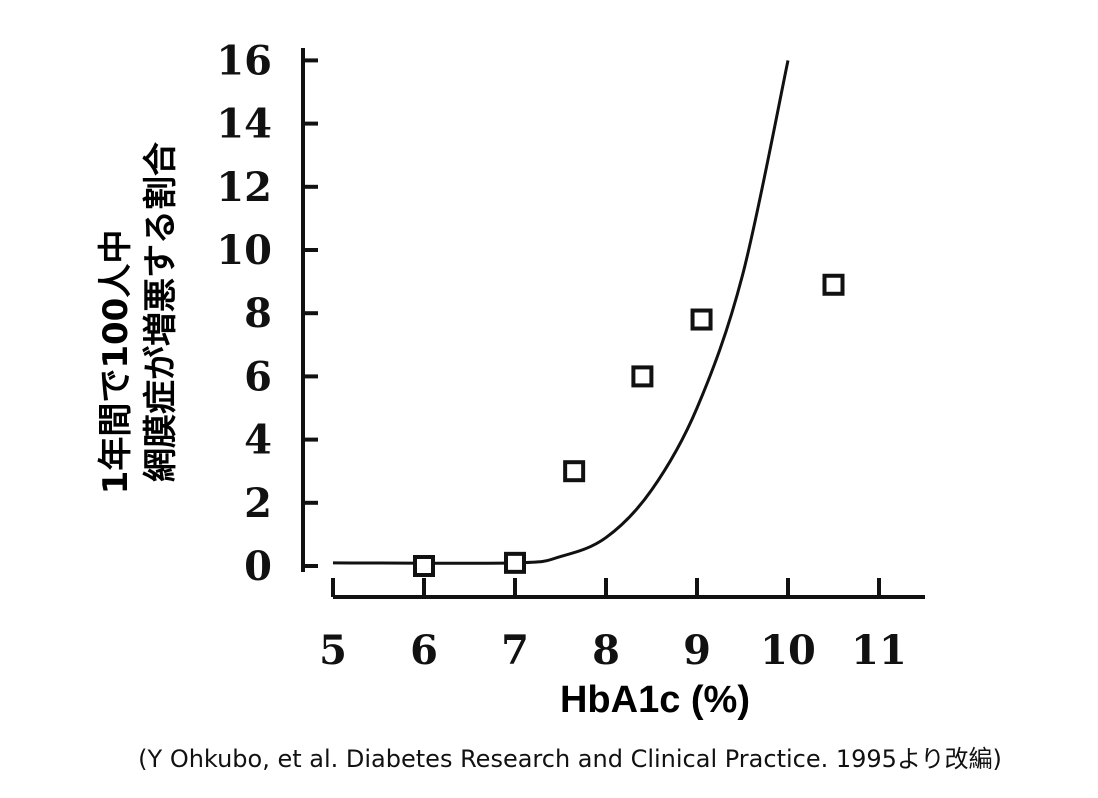 The height and width of the screenshot is (798, 1098). Describe the element at coordinates (333, 650) in the screenshot. I see `x-tick-label: 5` at that location.